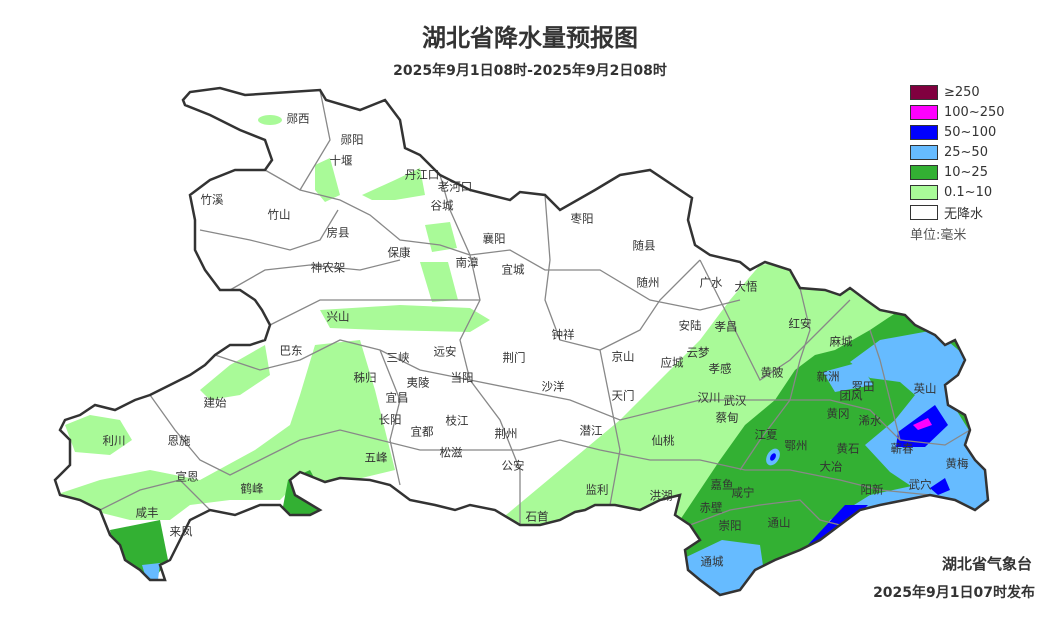 Image resolution: width=1060 pixels, height=620 pixels. Describe the element at coordinates (212, 200) in the screenshot. I see `county-label: 竹溪` at that location.